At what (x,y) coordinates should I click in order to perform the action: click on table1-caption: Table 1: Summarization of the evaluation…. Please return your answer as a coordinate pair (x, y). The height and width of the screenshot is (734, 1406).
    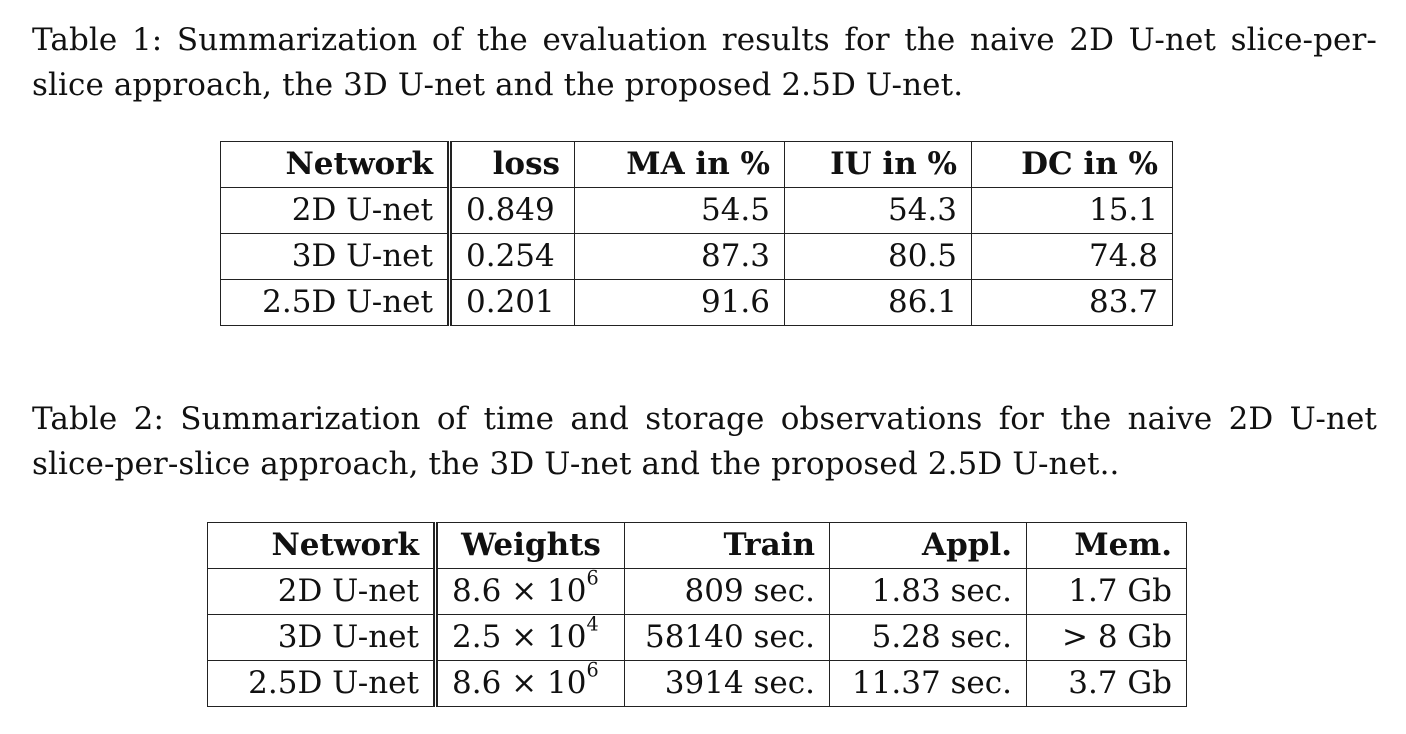
    Looking at the image, I should click on (704, 62).